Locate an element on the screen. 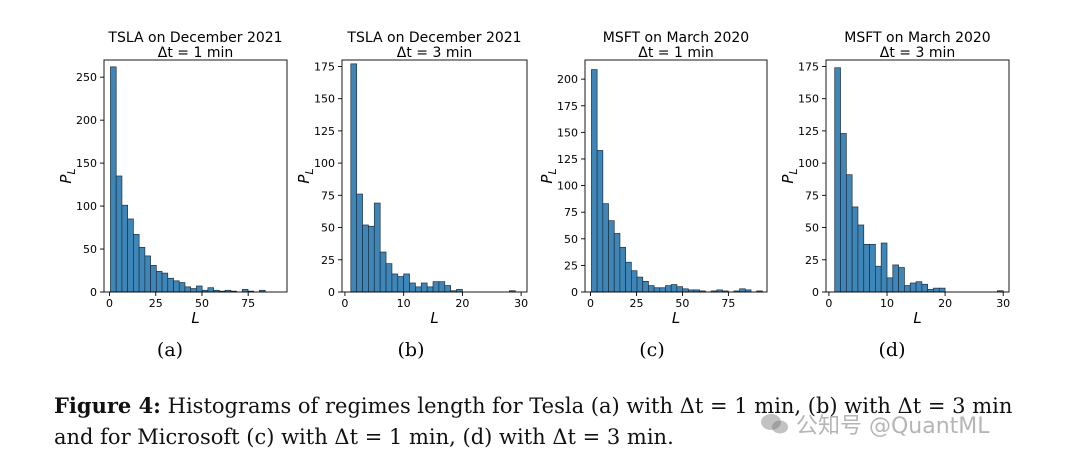 This screenshot has height=469, width=1080. y-tick-label: 200 is located at coordinates (86, 120).